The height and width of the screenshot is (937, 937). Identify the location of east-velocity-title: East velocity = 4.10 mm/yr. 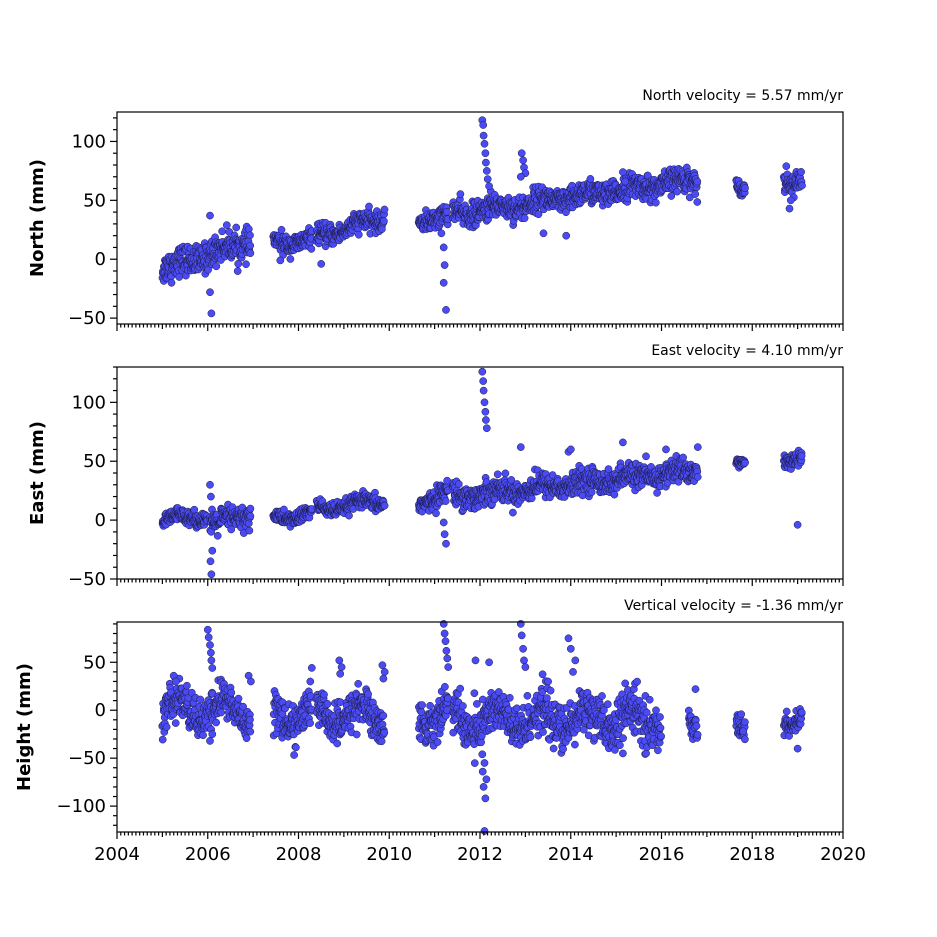
(747, 351).